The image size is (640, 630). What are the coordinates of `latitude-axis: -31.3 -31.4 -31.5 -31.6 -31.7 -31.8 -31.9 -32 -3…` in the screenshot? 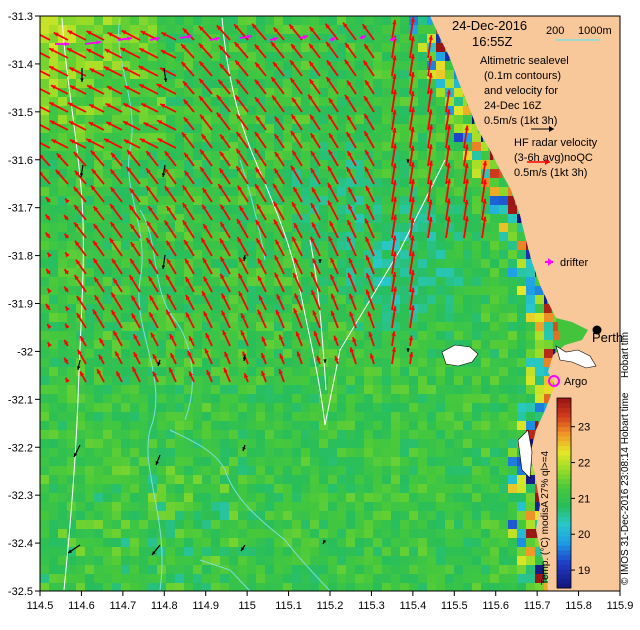 It's located at (24, 304).